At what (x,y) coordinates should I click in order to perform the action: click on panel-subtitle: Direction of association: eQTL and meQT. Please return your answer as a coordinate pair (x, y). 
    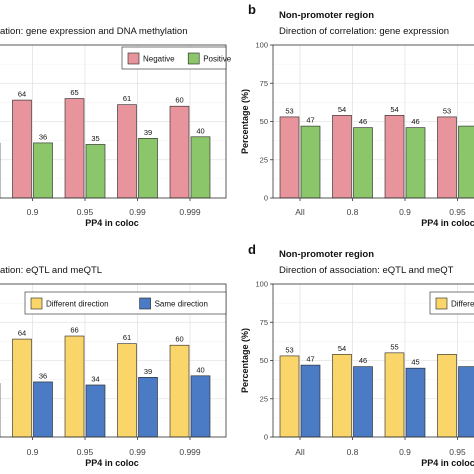
    Looking at the image, I should click on (366, 270).